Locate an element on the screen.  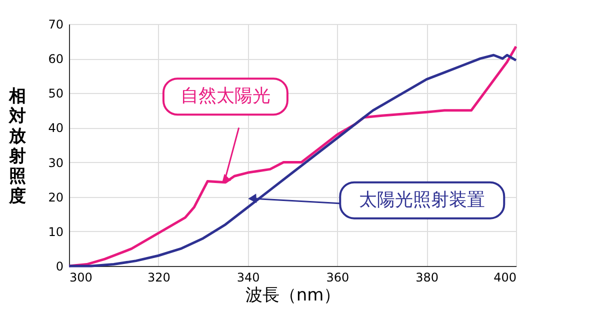
text: 自然太陽光 is located at coordinates (225, 96).